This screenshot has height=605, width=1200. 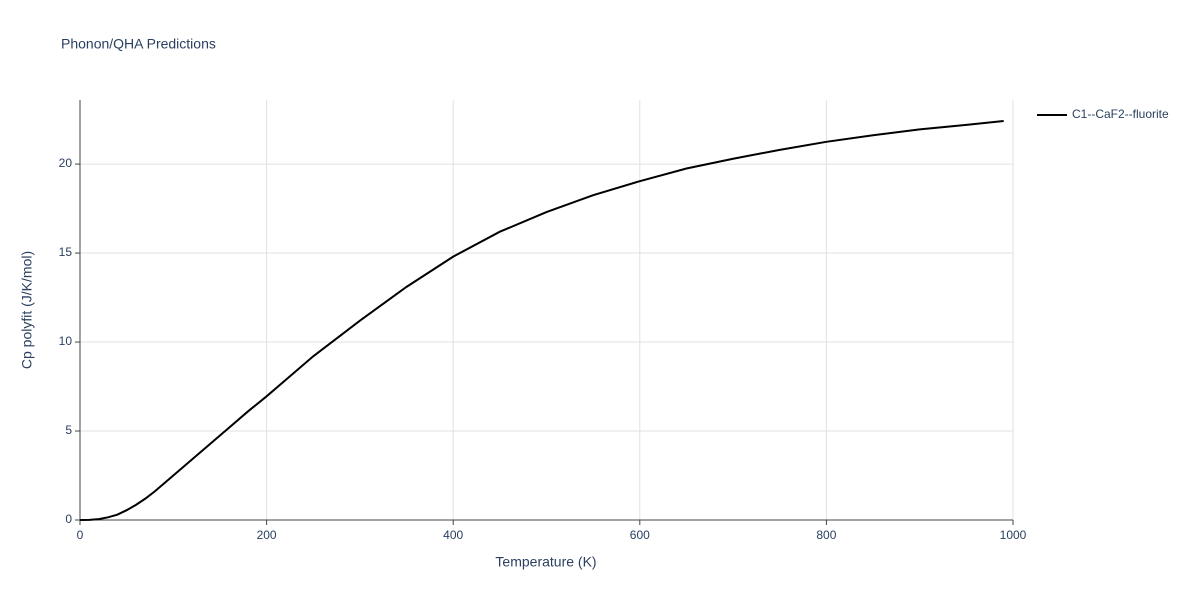 What do you see at coordinates (68, 519) in the screenshot?
I see `y-tick-label: 0` at bounding box center [68, 519].